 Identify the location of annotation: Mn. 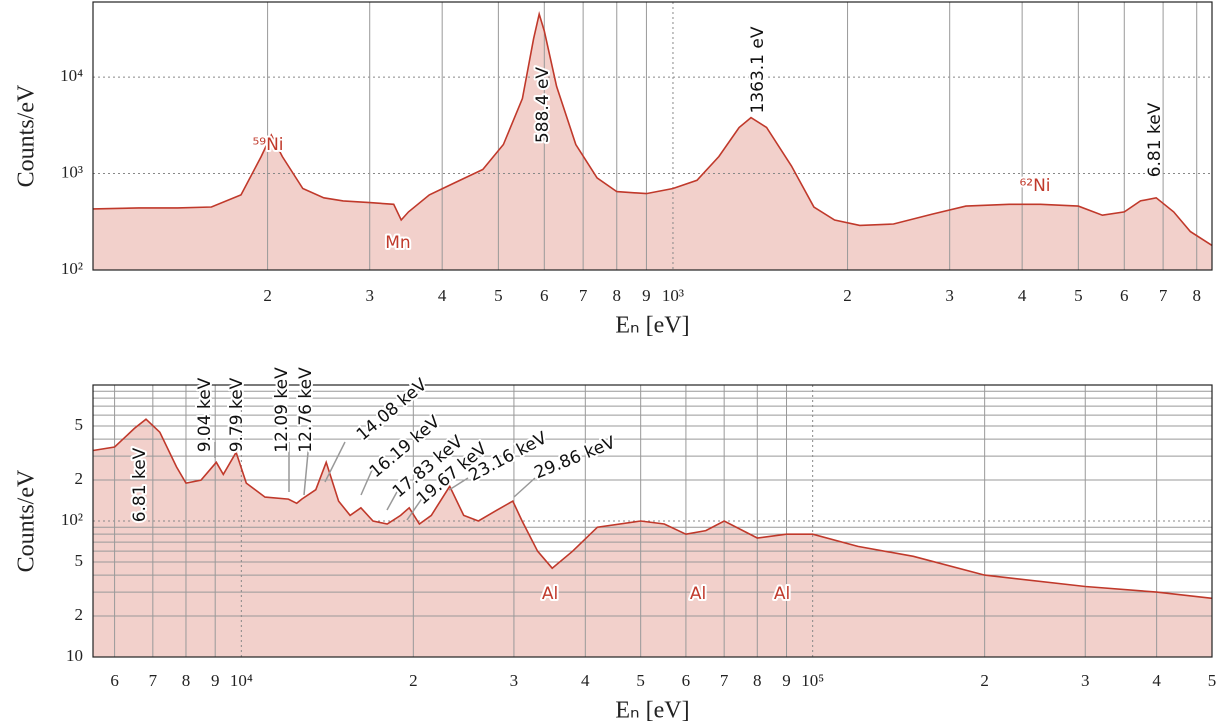
(397, 243).